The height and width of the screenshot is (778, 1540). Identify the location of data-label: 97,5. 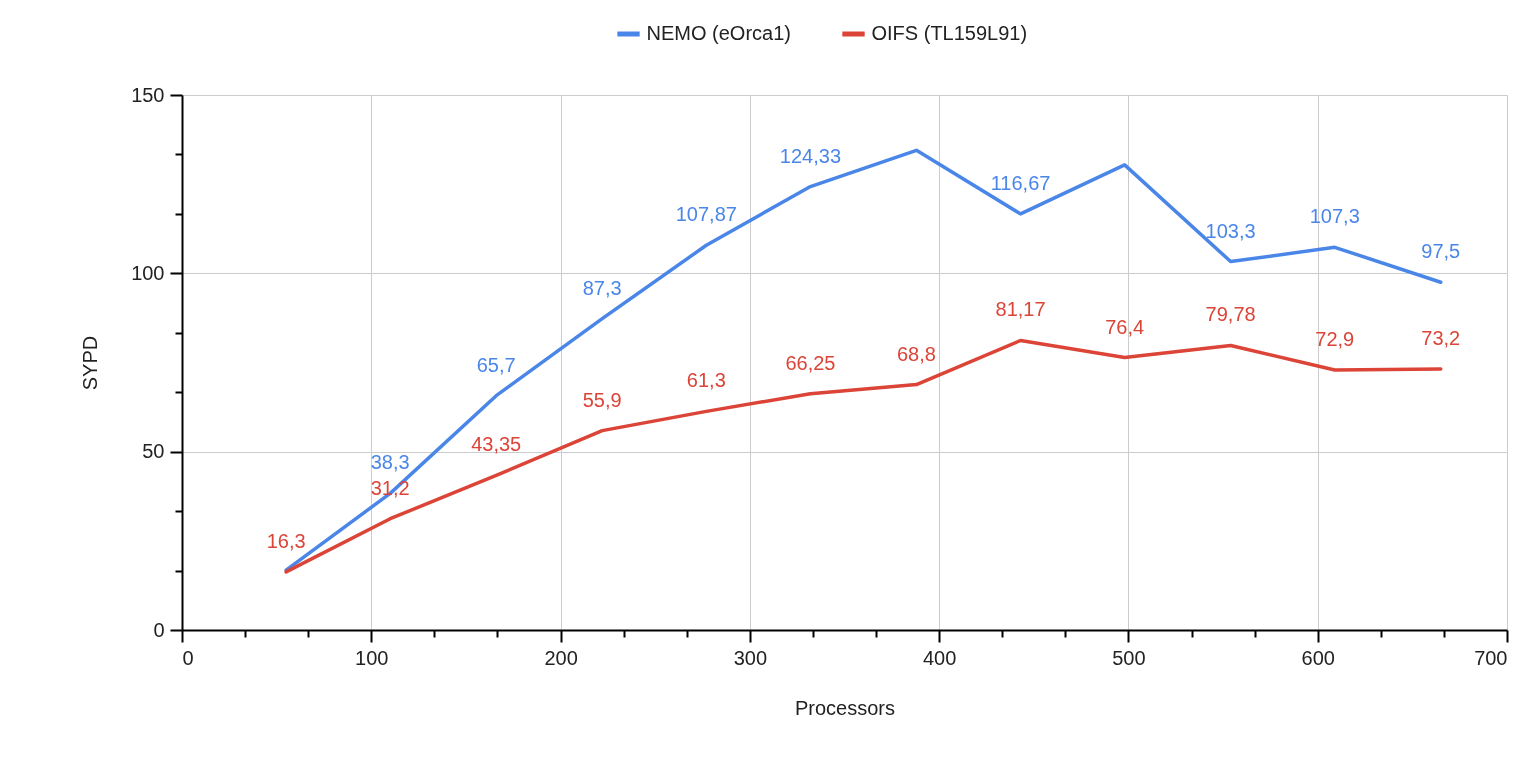
(1441, 251).